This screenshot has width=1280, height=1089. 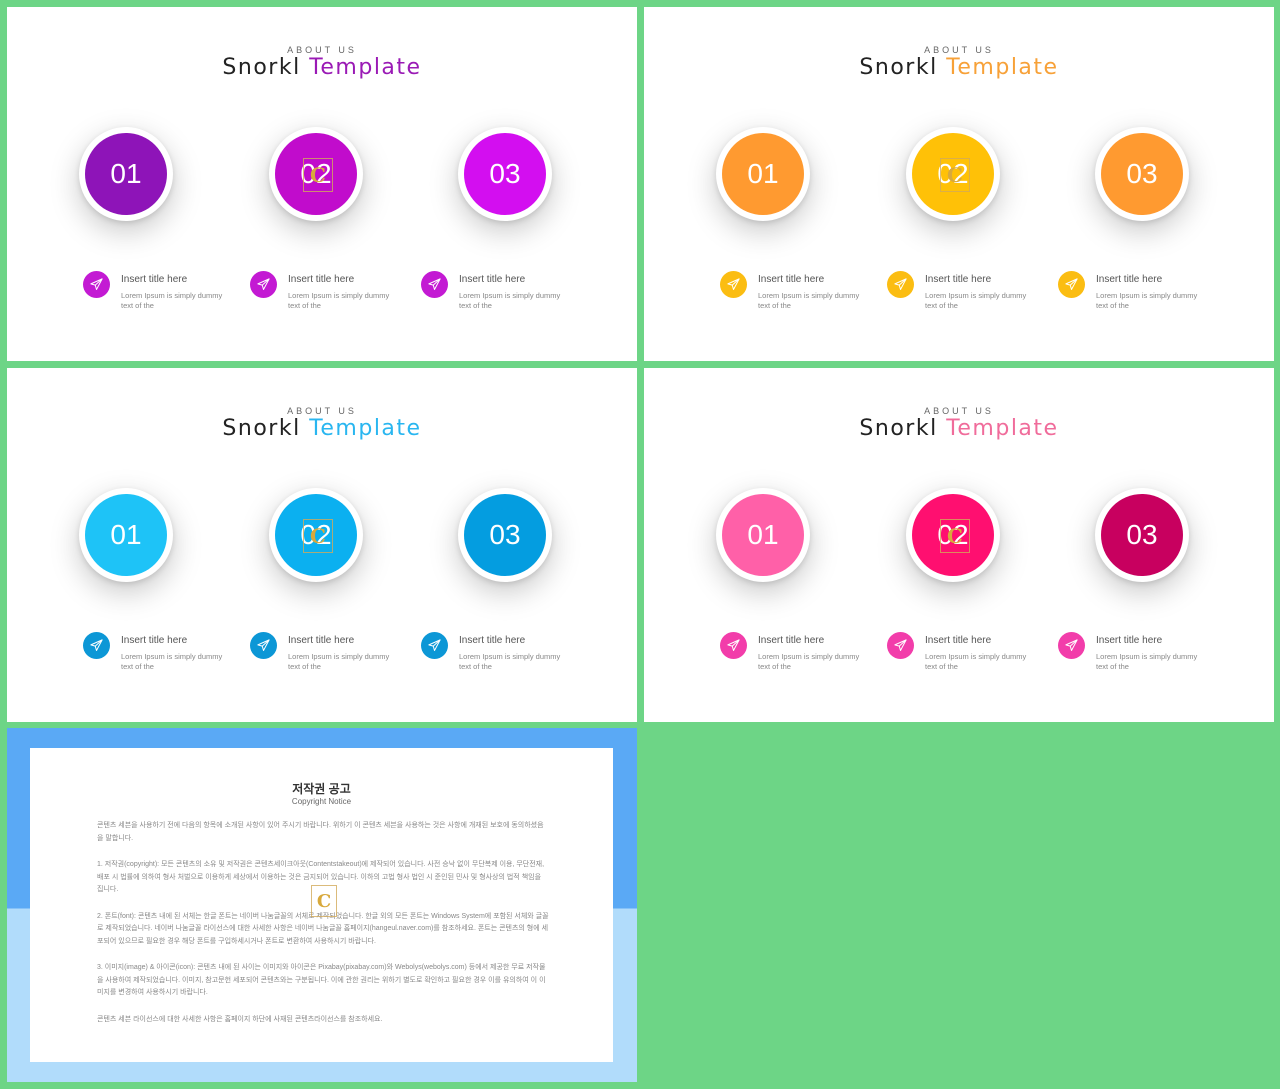 What do you see at coordinates (321, 801) in the screenshot?
I see `copyright-subtitle: Copyright Notice` at bounding box center [321, 801].